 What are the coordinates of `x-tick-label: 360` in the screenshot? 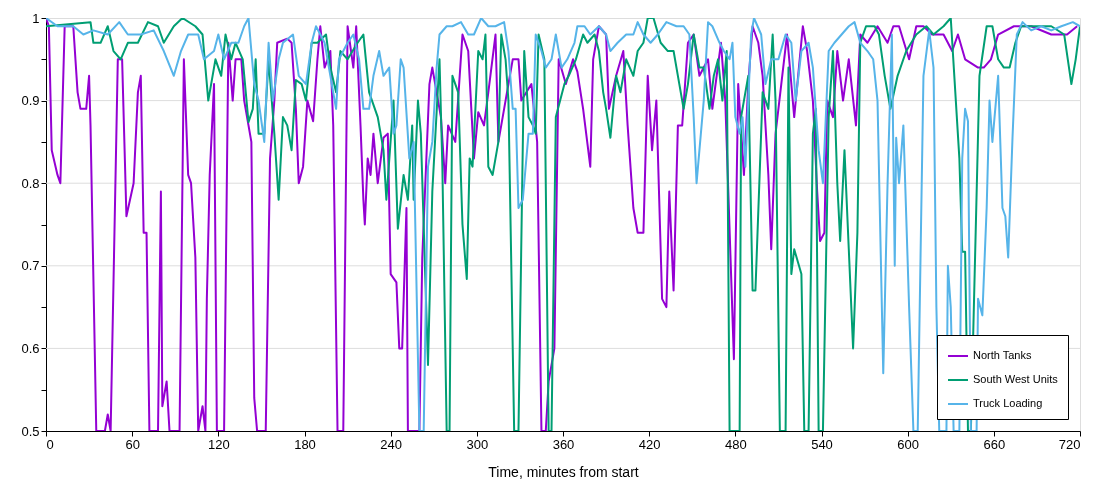 It's located at (563, 444).